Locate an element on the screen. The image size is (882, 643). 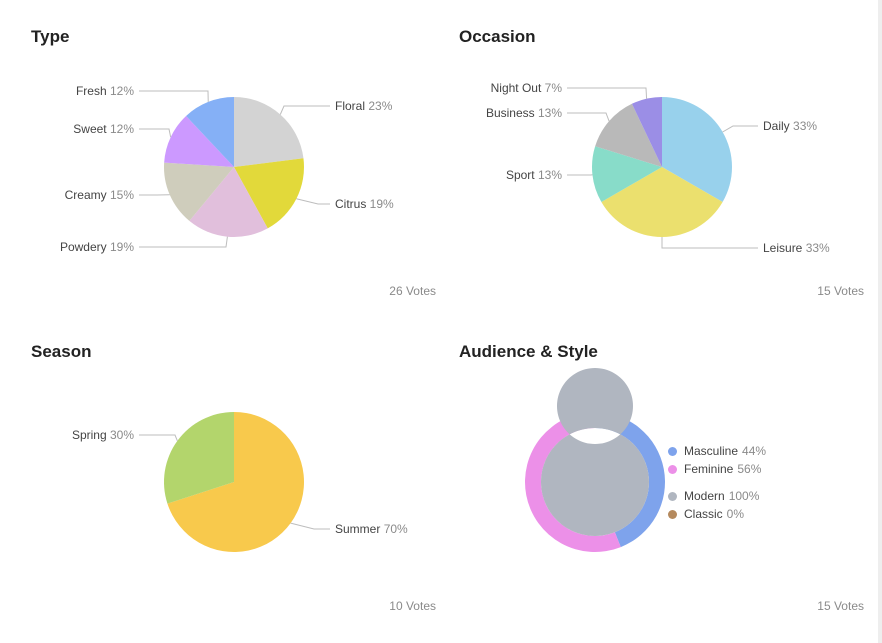
legend-item-masculine: Masculine 44% is located at coordinates (717, 451).